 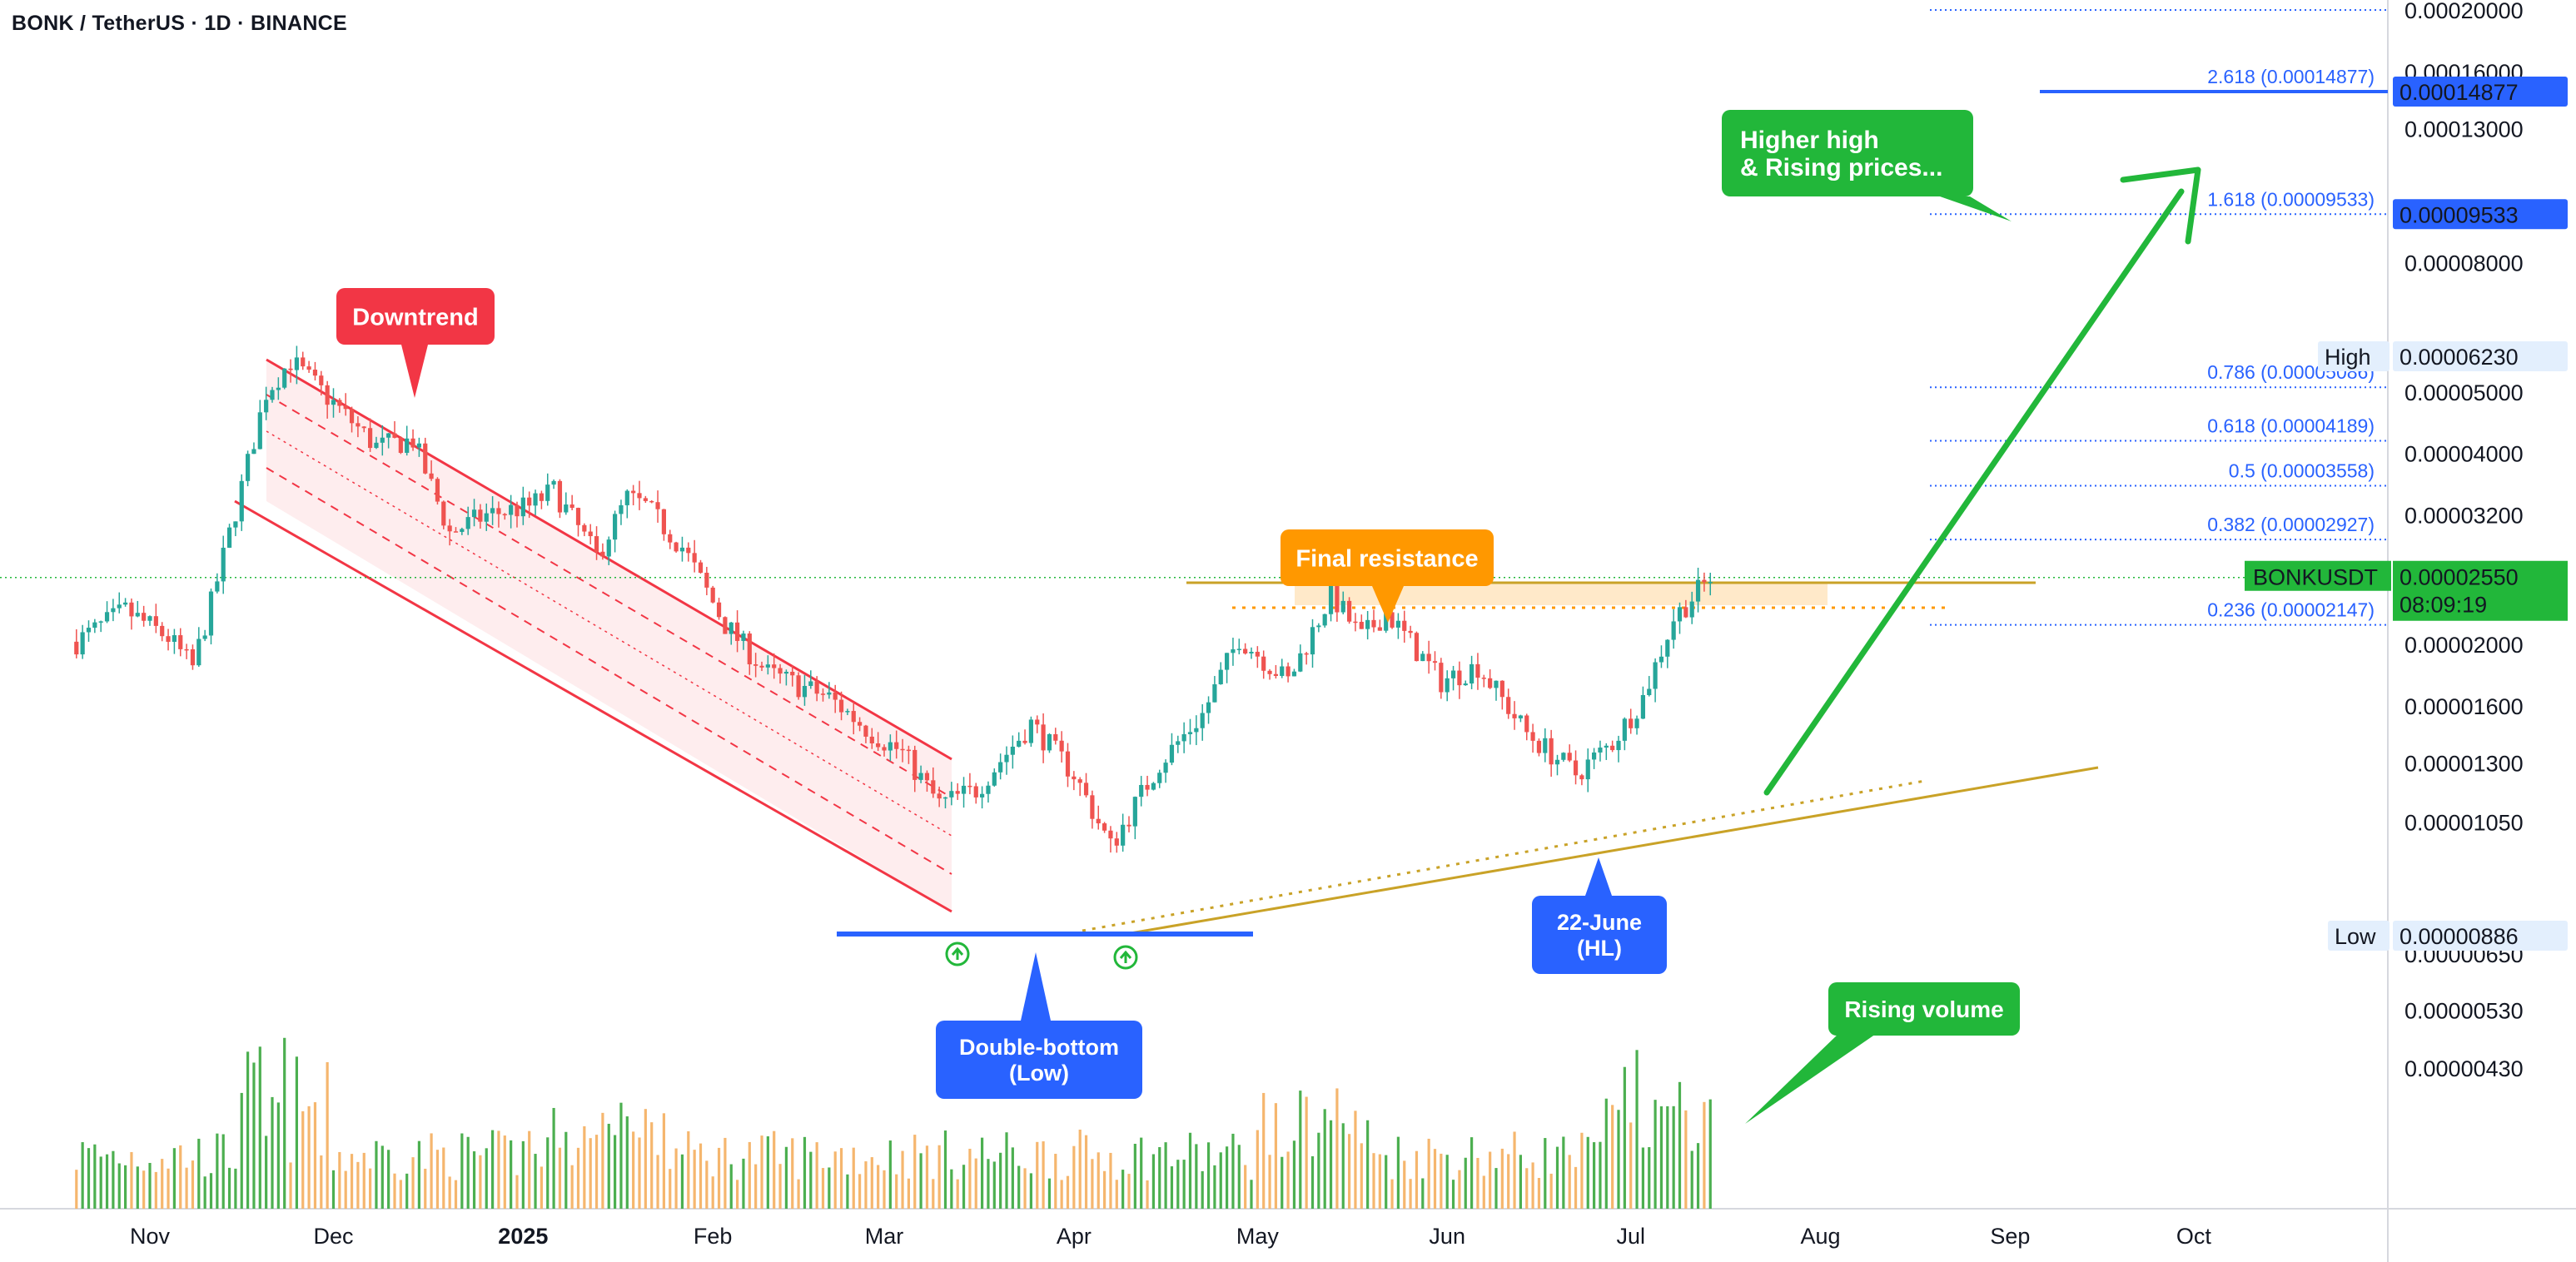 What do you see at coordinates (2480, 356) in the screenshot?
I see `high-price-badge: 0.00006230` at bounding box center [2480, 356].